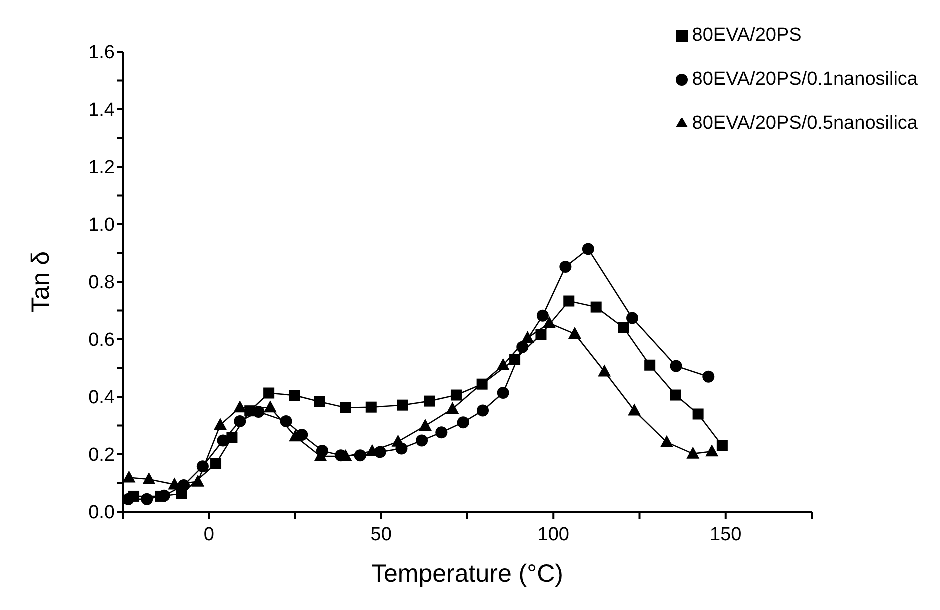 Image resolution: width=940 pixels, height=610 pixels. I want to click on x-tick-label: 0, so click(209, 535).